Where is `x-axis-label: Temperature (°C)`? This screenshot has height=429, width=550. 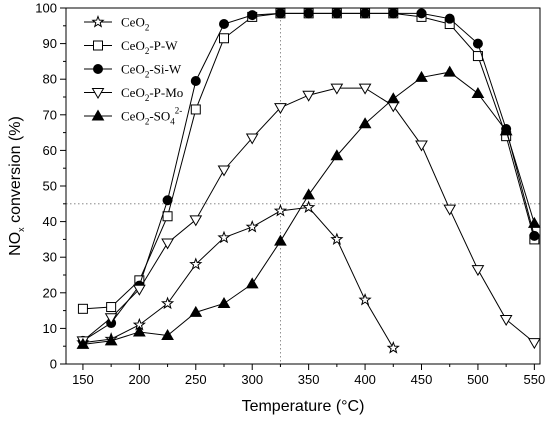
x-axis-label: Temperature (°C) is located at coordinates (303, 406).